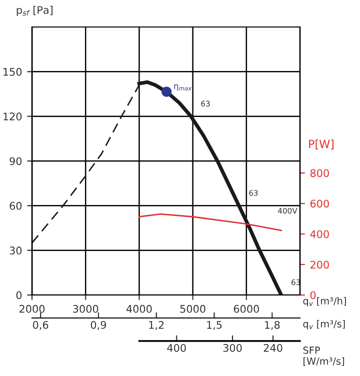 Image resolution: width=360 pixels, height=376 pixels. Describe the element at coordinates (232, 348) in the screenshot. I see `text: 300` at that location.